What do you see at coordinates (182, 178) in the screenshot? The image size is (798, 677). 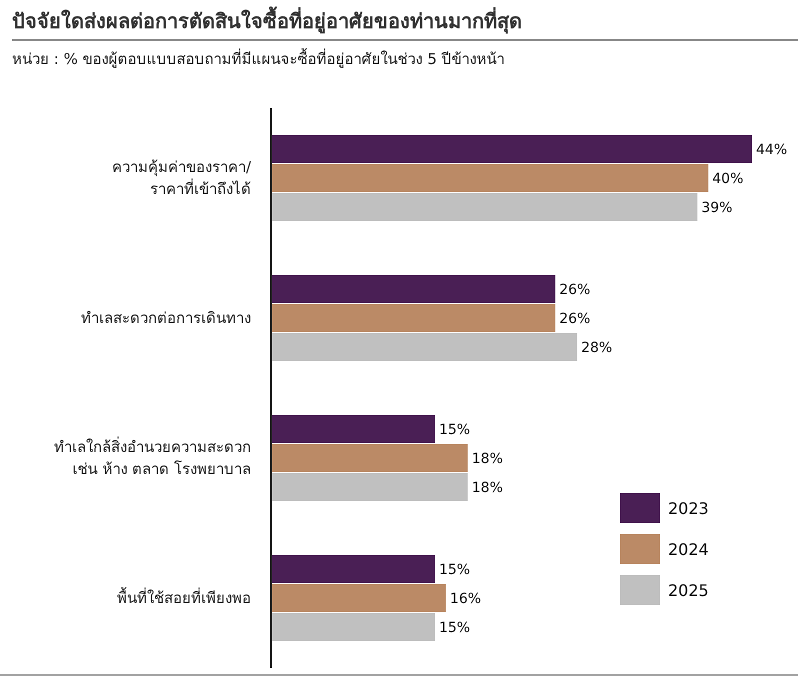 I see `y-tick-label: ความคุ้มค่าของราคา/ ราคาที่เข้าถึงได้` at bounding box center [182, 178].